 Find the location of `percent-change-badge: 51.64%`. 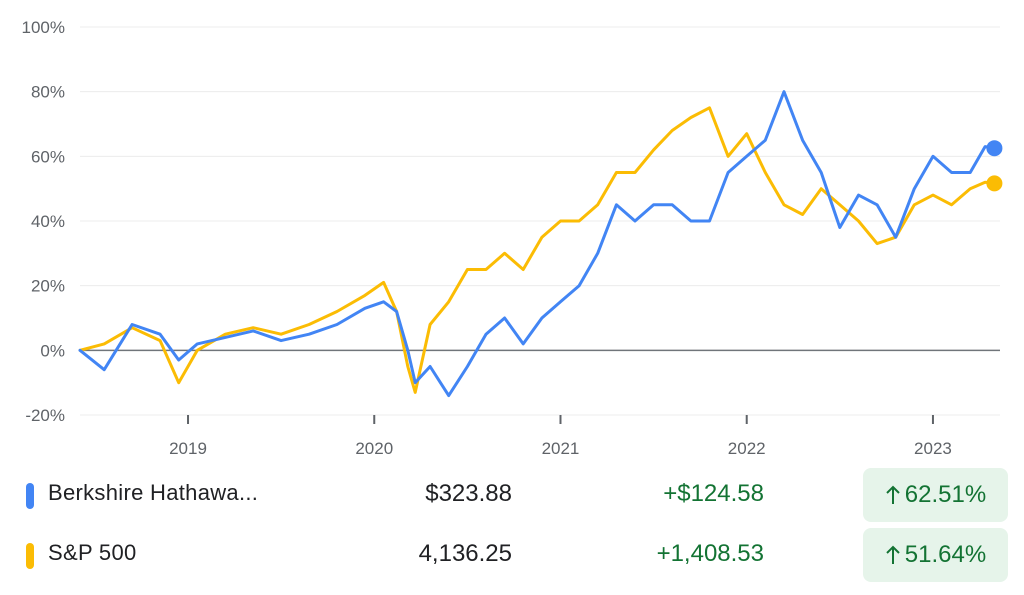

percent-change-badge: 51.64% is located at coordinates (935, 555).